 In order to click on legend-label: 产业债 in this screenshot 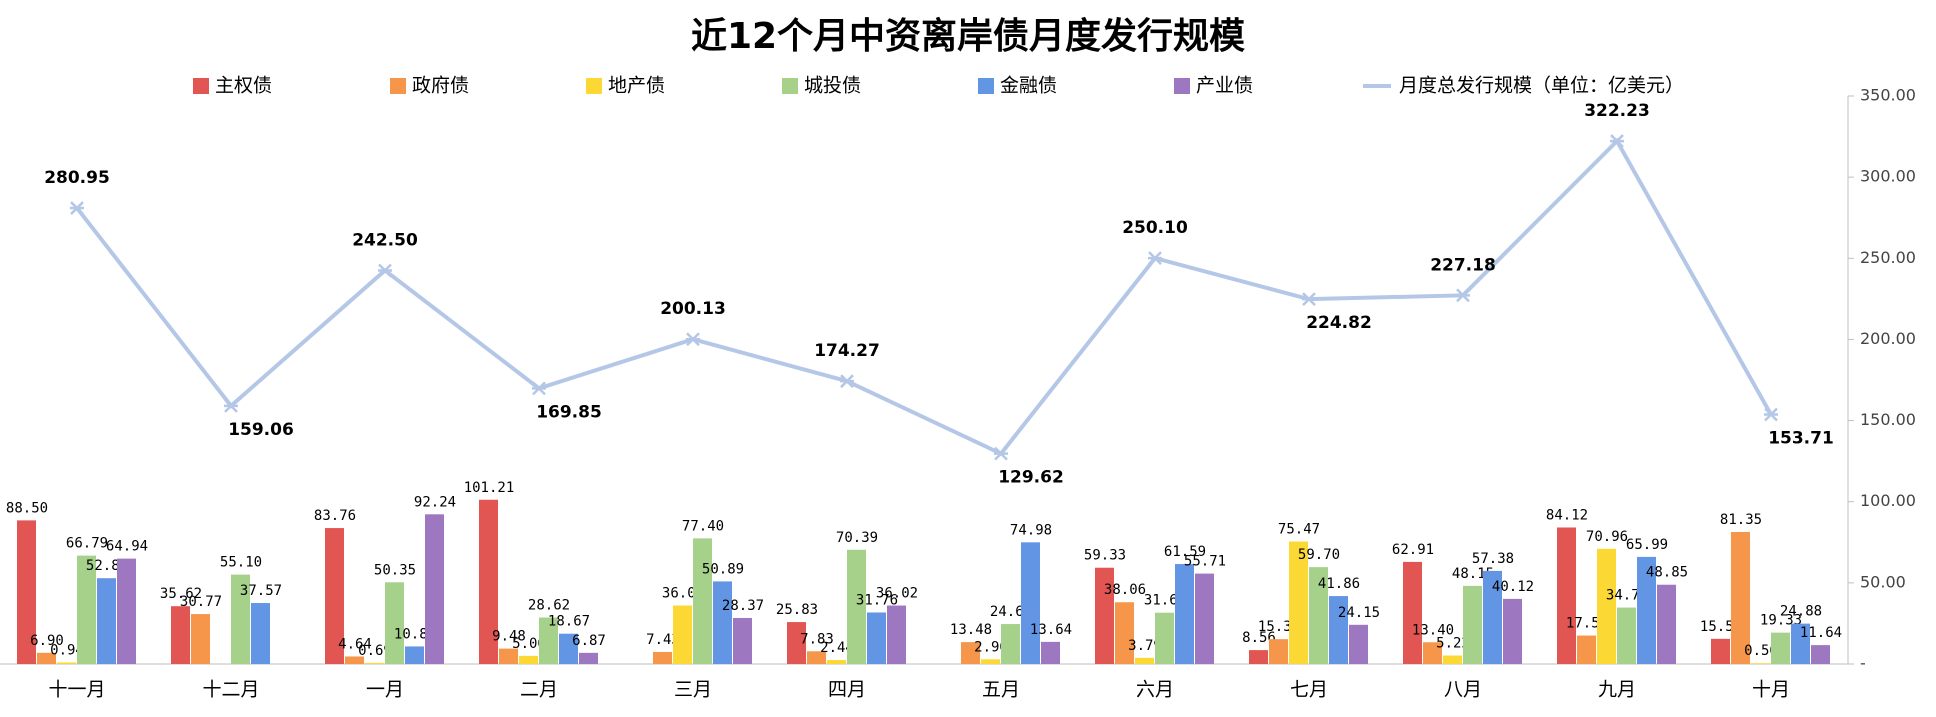, I will do `click(1224, 86)`.